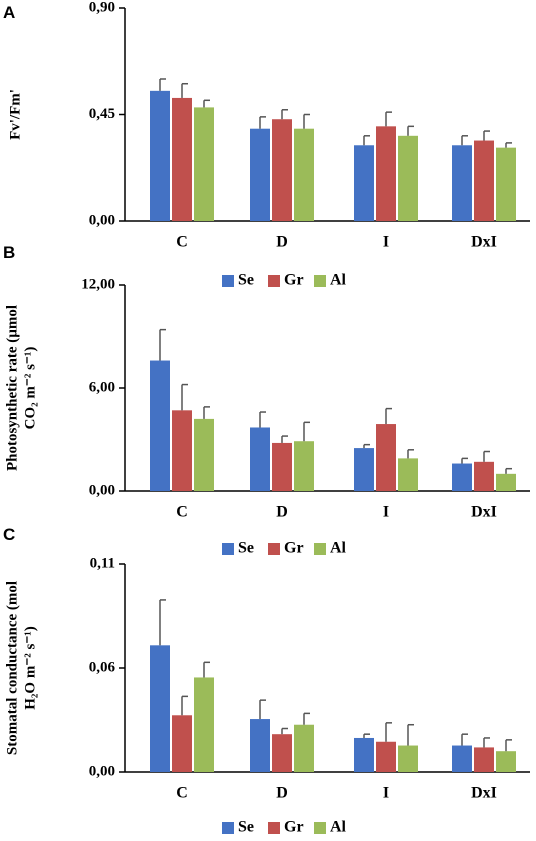 This screenshot has height=841, width=536. I want to click on panel-label: A, so click(9, 12).